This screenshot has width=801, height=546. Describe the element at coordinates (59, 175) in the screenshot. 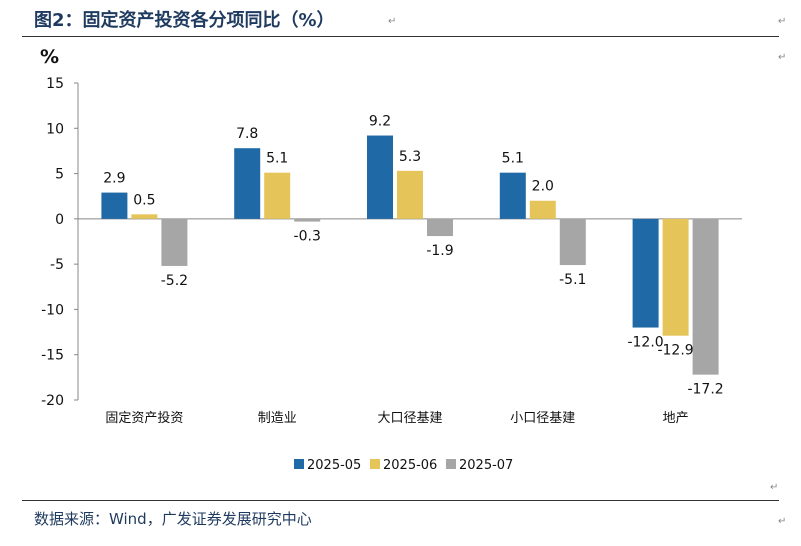

I see `y-tick-label: 5` at that location.